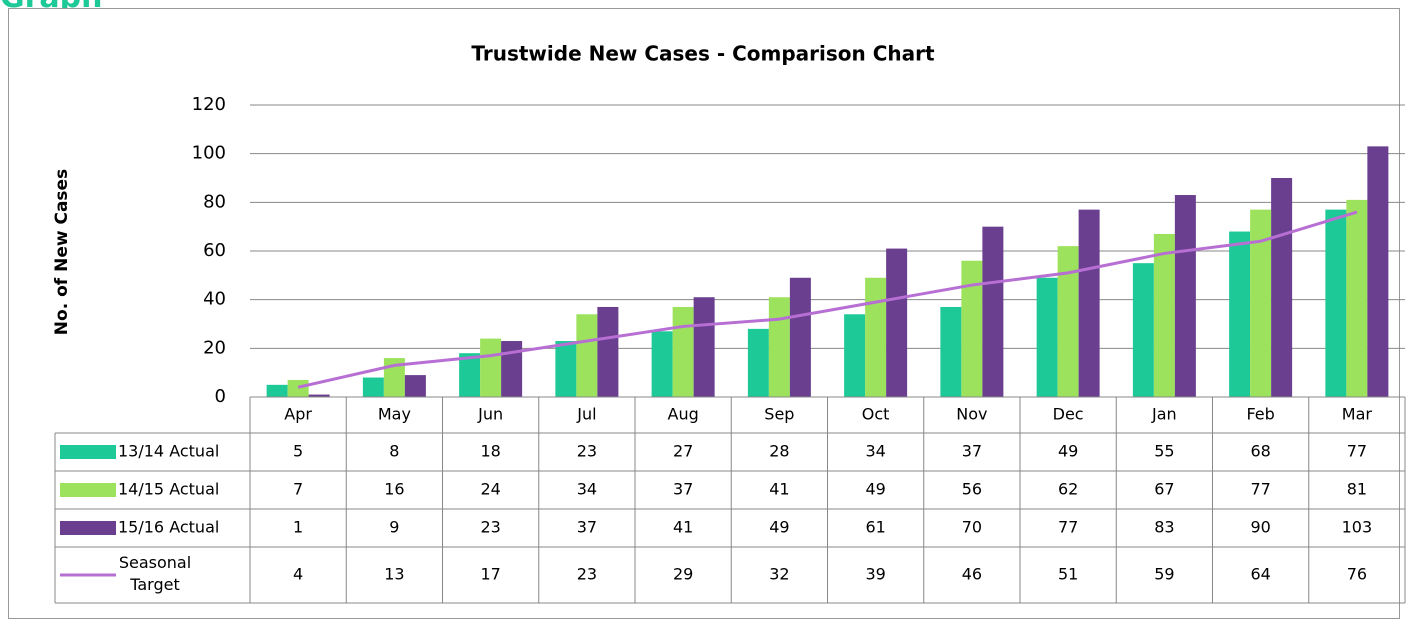  Describe the element at coordinates (168, 451) in the screenshot. I see `legend-label: 13/14 Actual` at that location.